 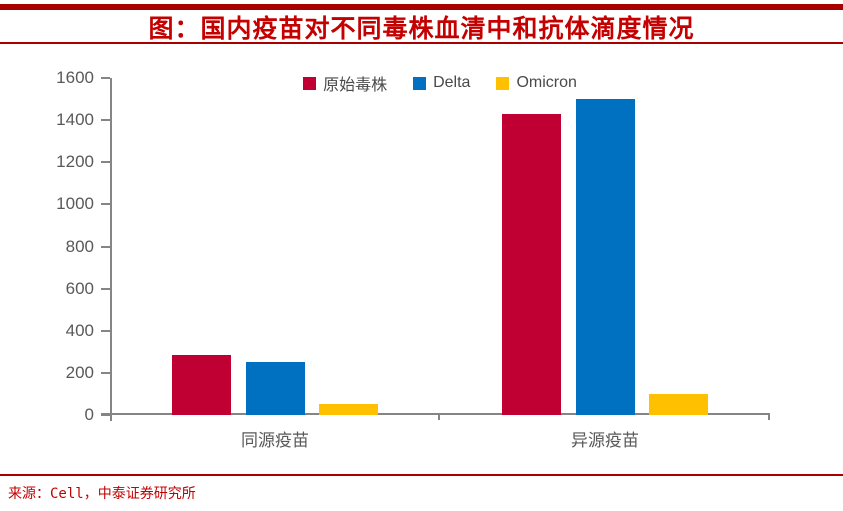 What do you see at coordinates (79, 372) in the screenshot?
I see `y-tick-label: 200` at bounding box center [79, 372].